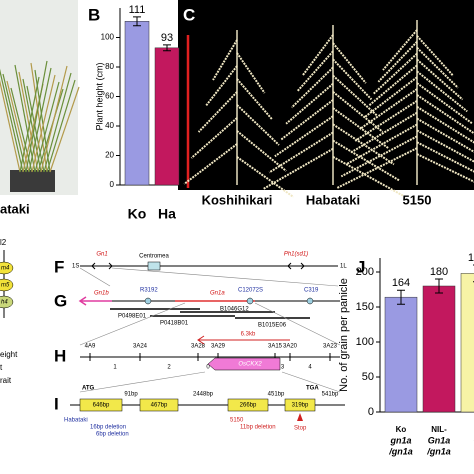  I want to click on recombinant-count: 2, so click(169, 368).